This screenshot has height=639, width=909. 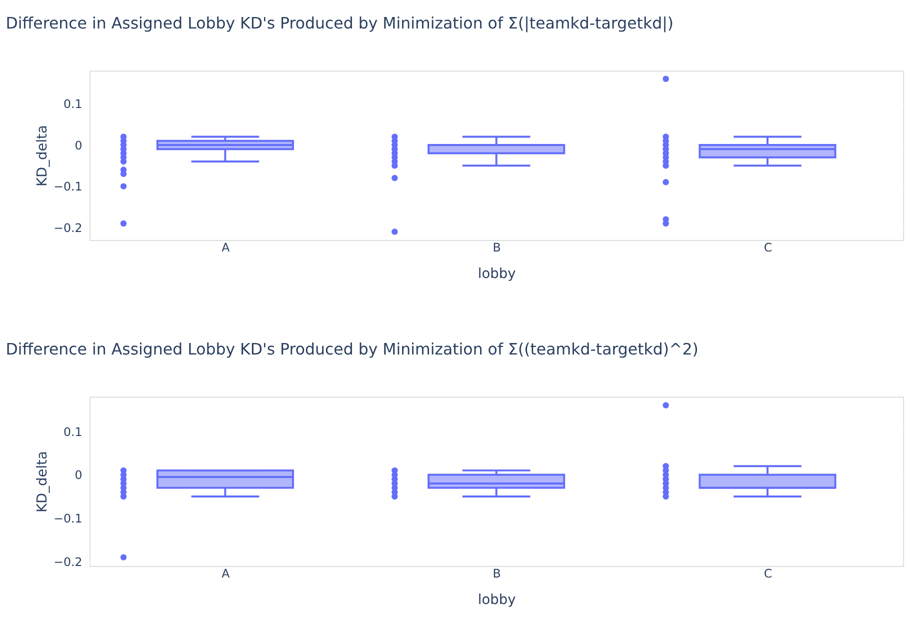 What do you see at coordinates (340, 22) in the screenshot?
I see `chart-title: Difference in Assigned Lobby KD's Produced by Minimization of Σ(|teamkd-targetkd|)` at bounding box center [340, 22].